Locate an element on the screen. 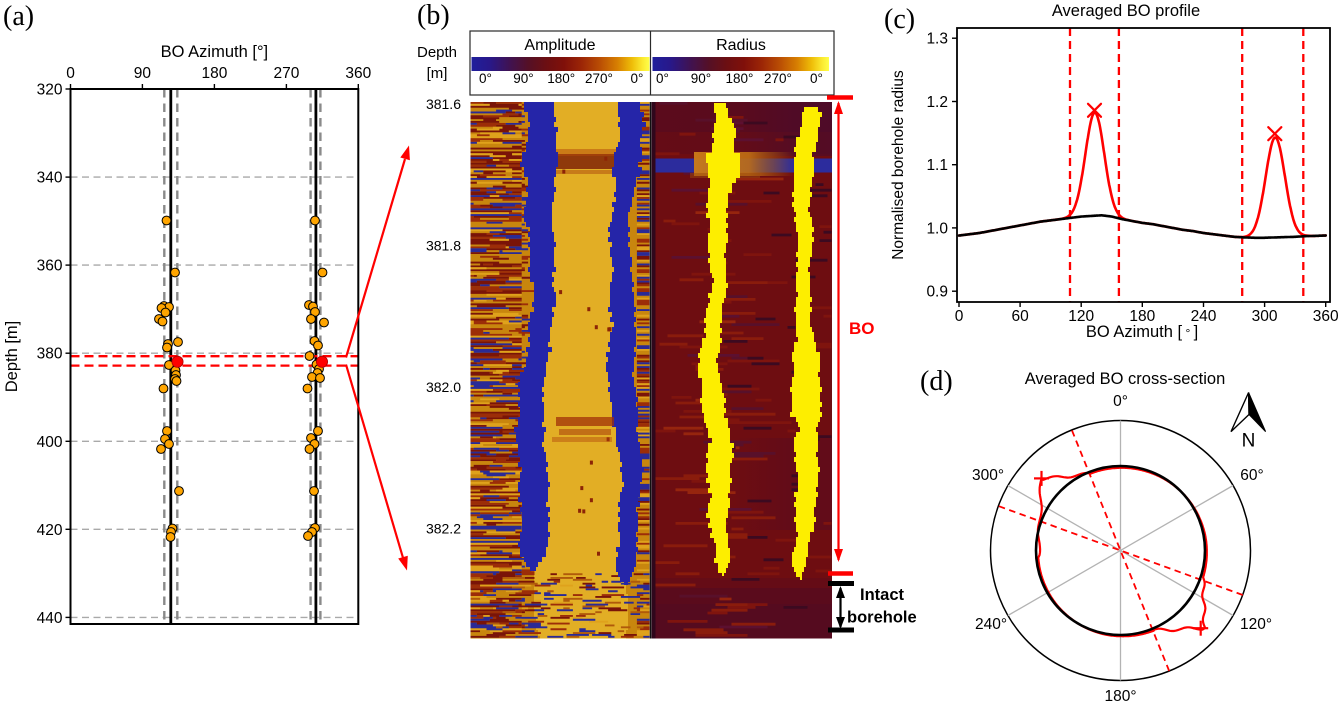 The image size is (1339, 705). svg-text: 1.3 is located at coordinates (937, 39).